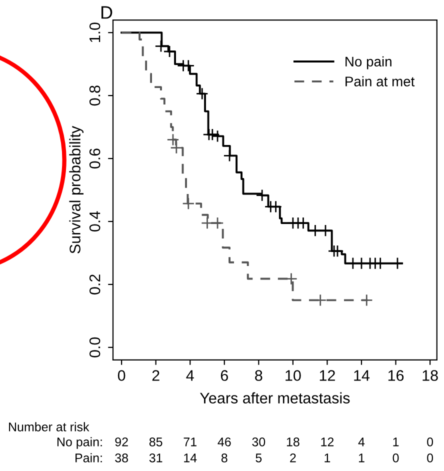 The width and height of the screenshot is (444, 471). What do you see at coordinates (361, 442) in the screenshot?
I see `text: 4` at bounding box center [361, 442].